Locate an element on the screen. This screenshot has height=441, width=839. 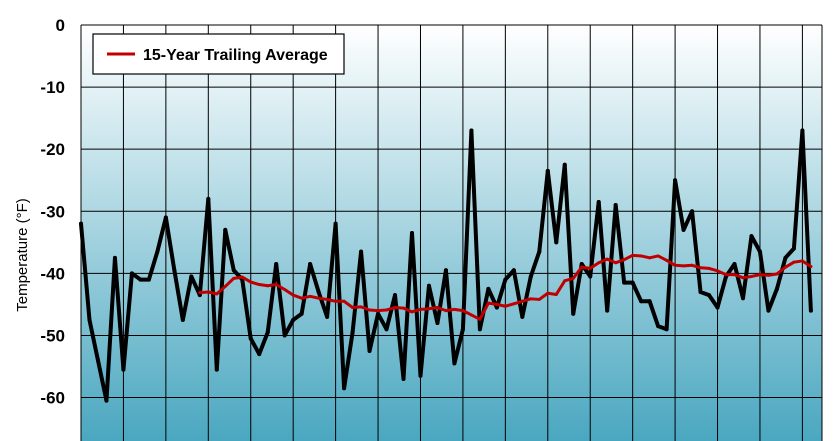
y-tick-label: -30 is located at coordinates (52, 211).